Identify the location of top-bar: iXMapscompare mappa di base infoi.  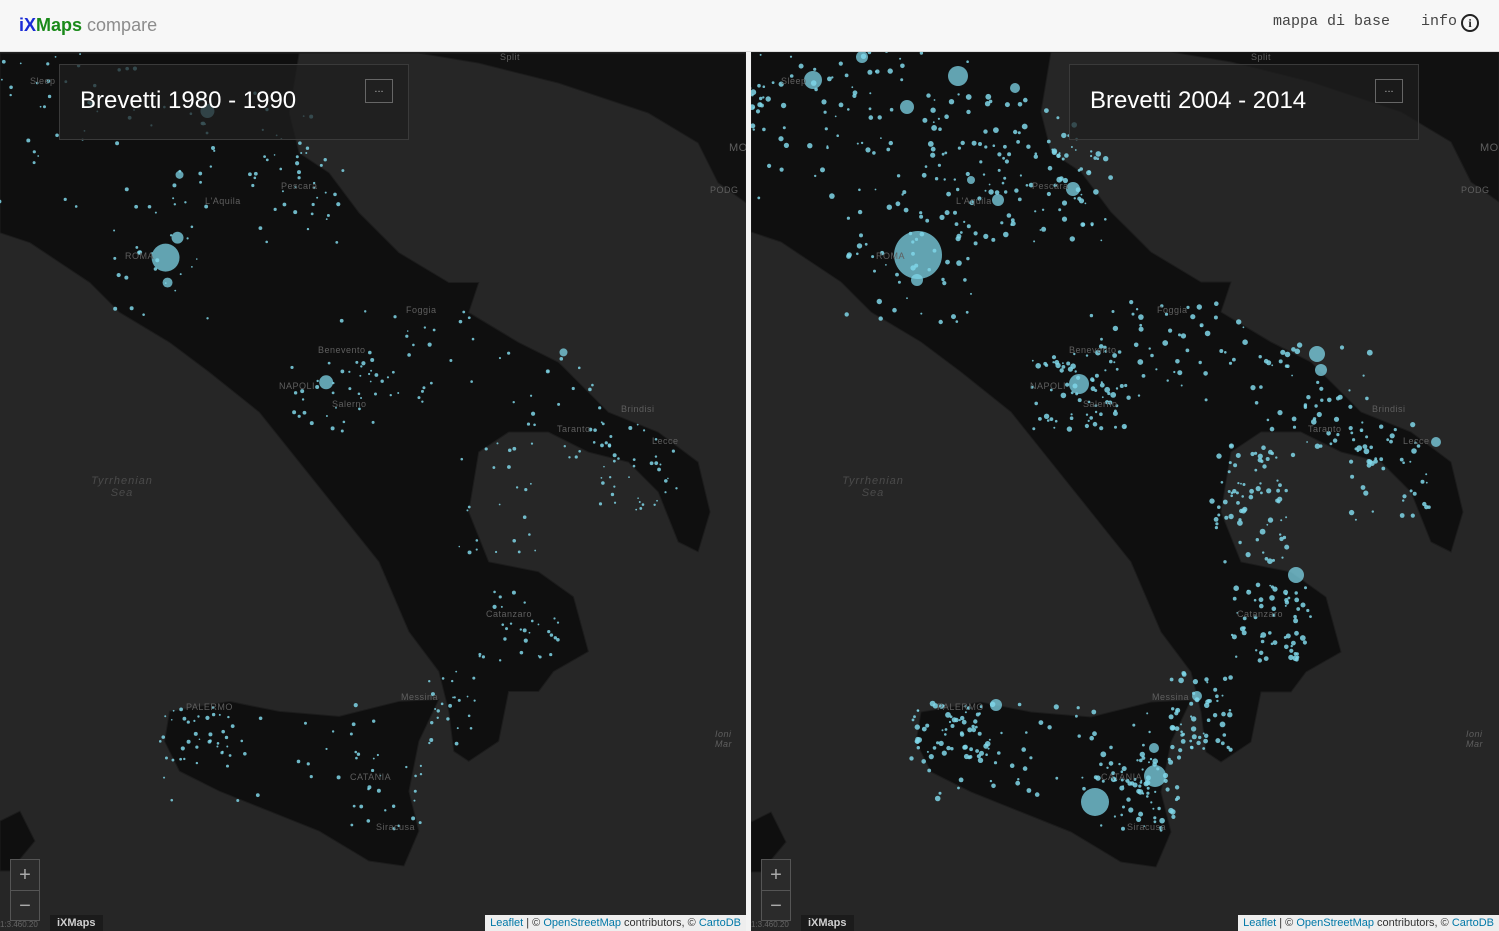
(749, 26).